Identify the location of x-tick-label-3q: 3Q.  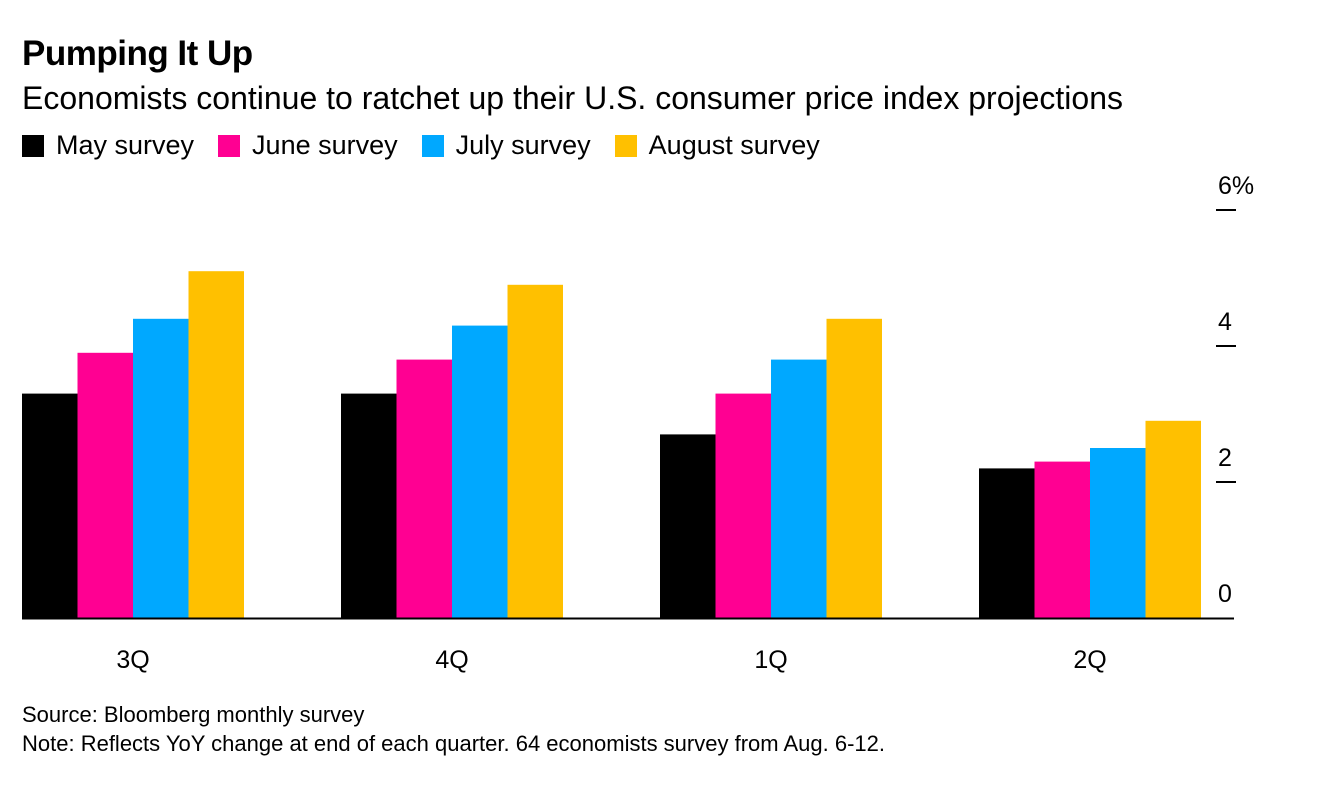
(132, 660).